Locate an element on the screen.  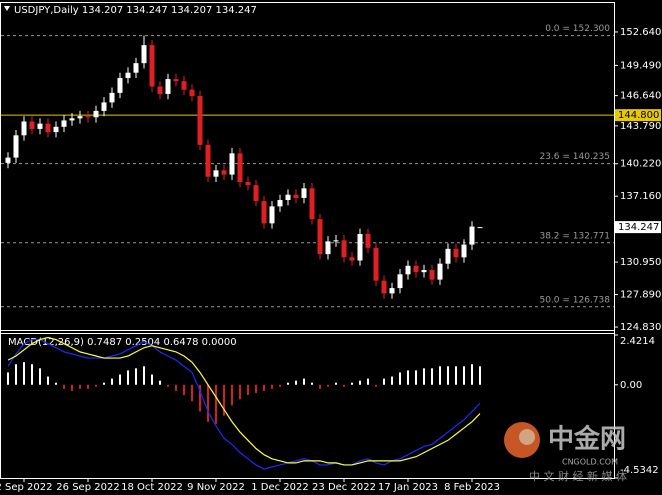
y-tick-label: 140.220 is located at coordinates (640, 164).